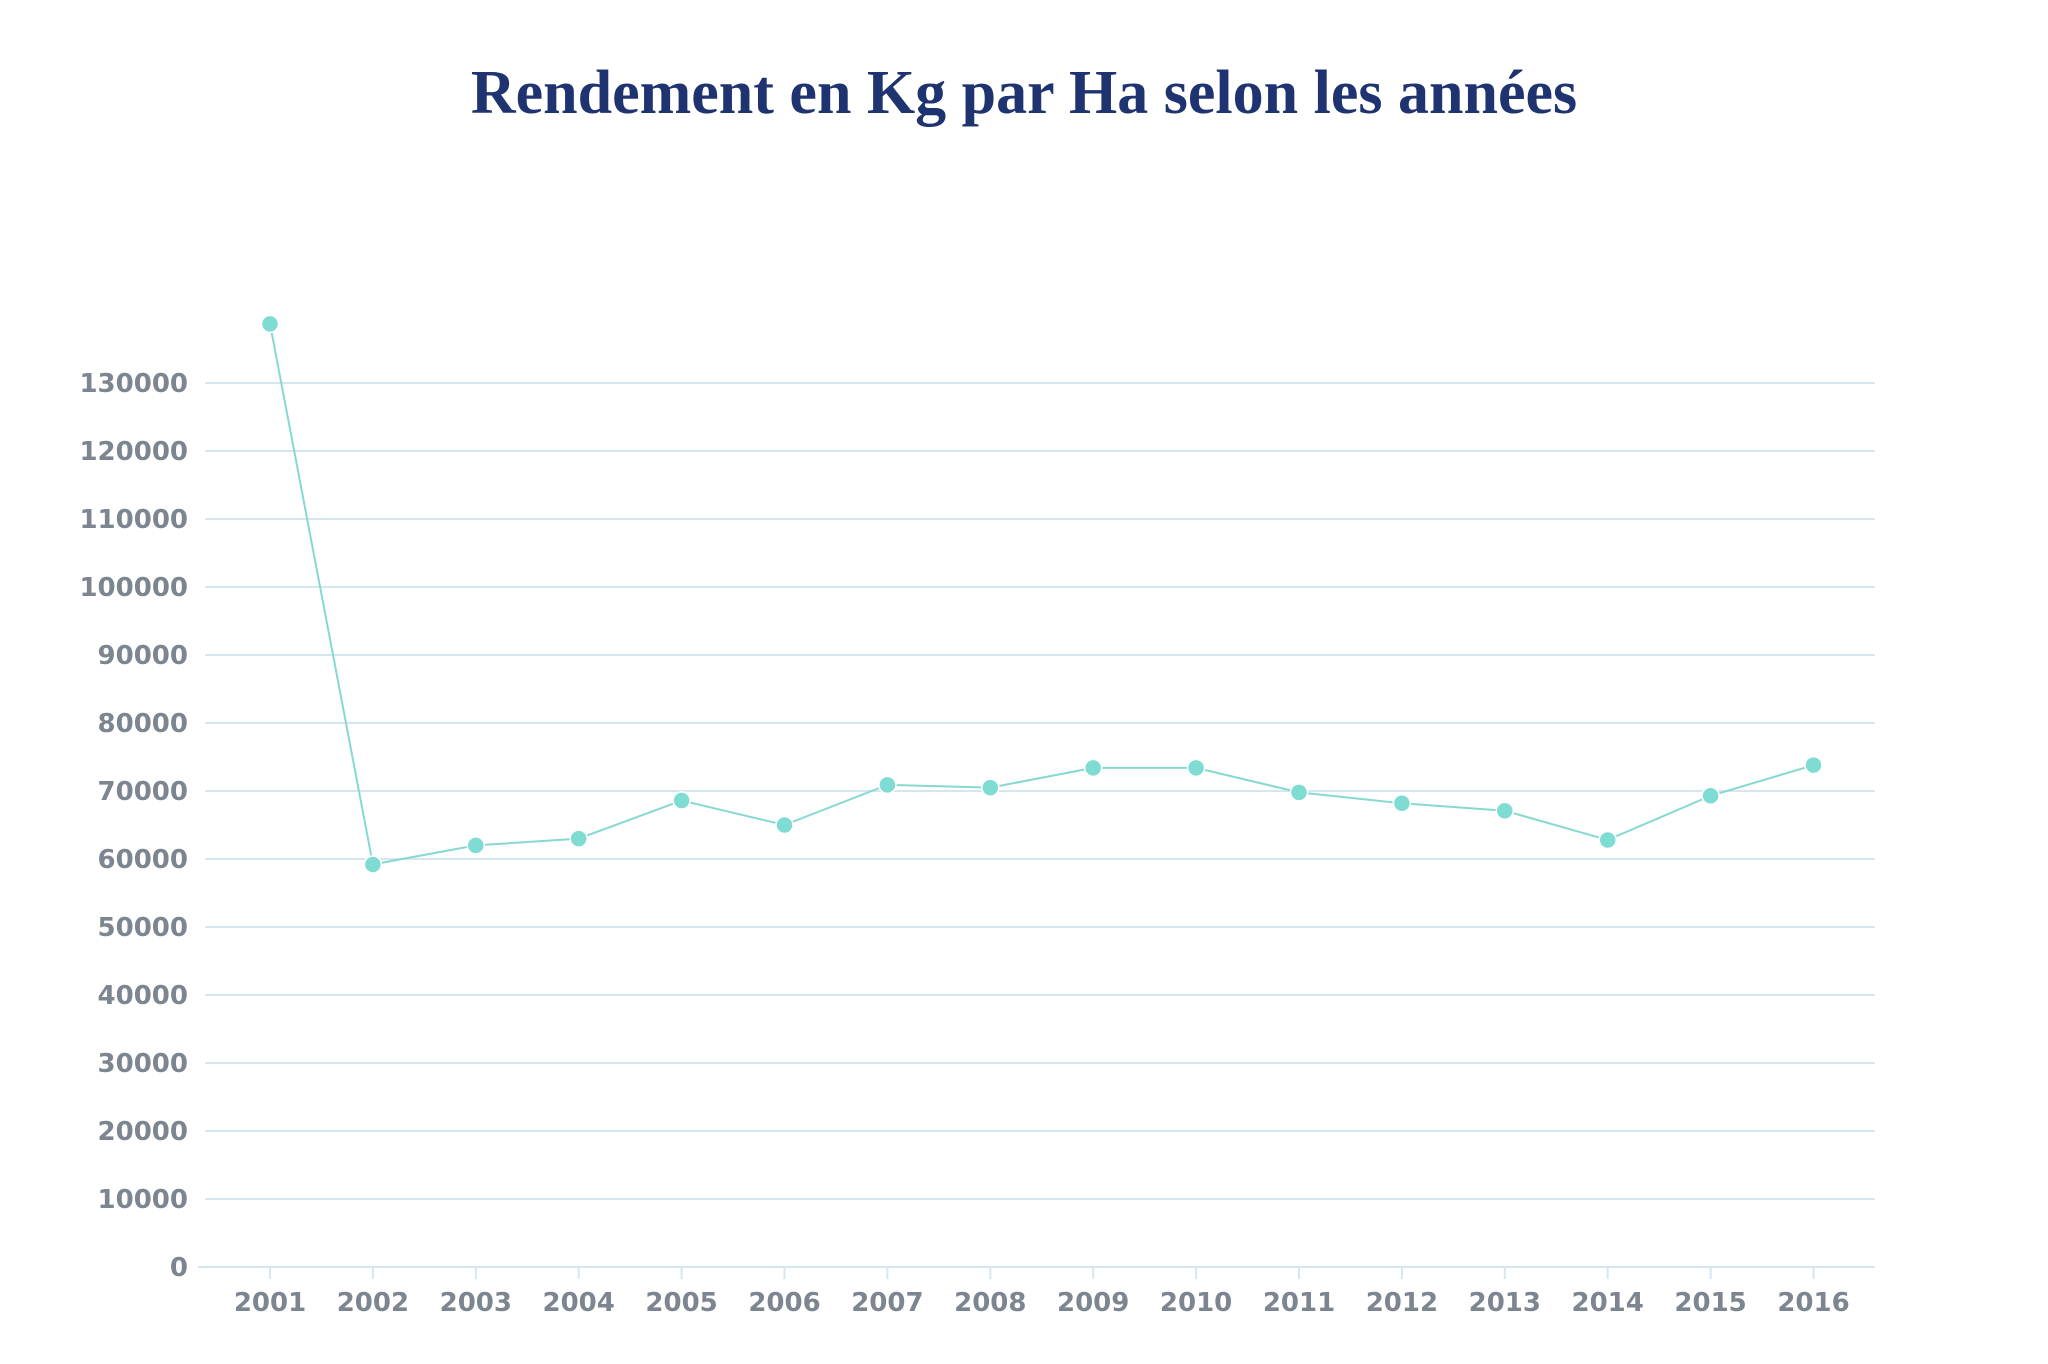 This screenshot has width=2048, height=1364. I want to click on y-tick-label: 20000, so click(143, 1132).